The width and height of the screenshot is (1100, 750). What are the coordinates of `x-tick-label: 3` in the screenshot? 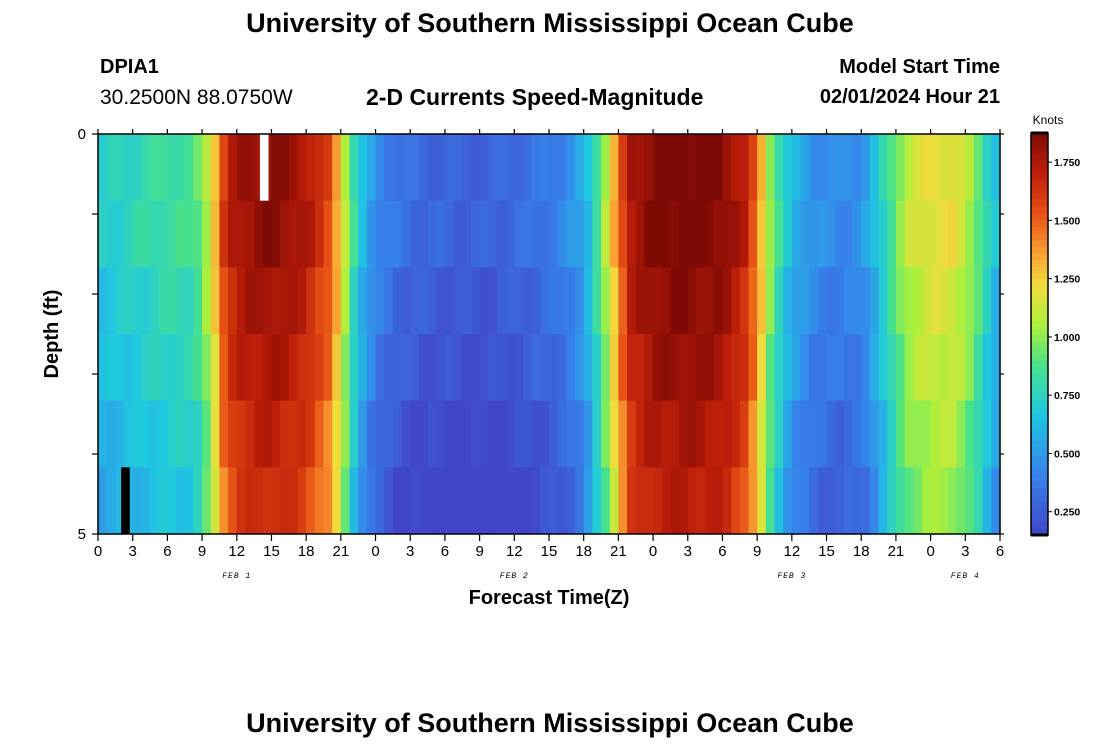 It's located at (410, 551).